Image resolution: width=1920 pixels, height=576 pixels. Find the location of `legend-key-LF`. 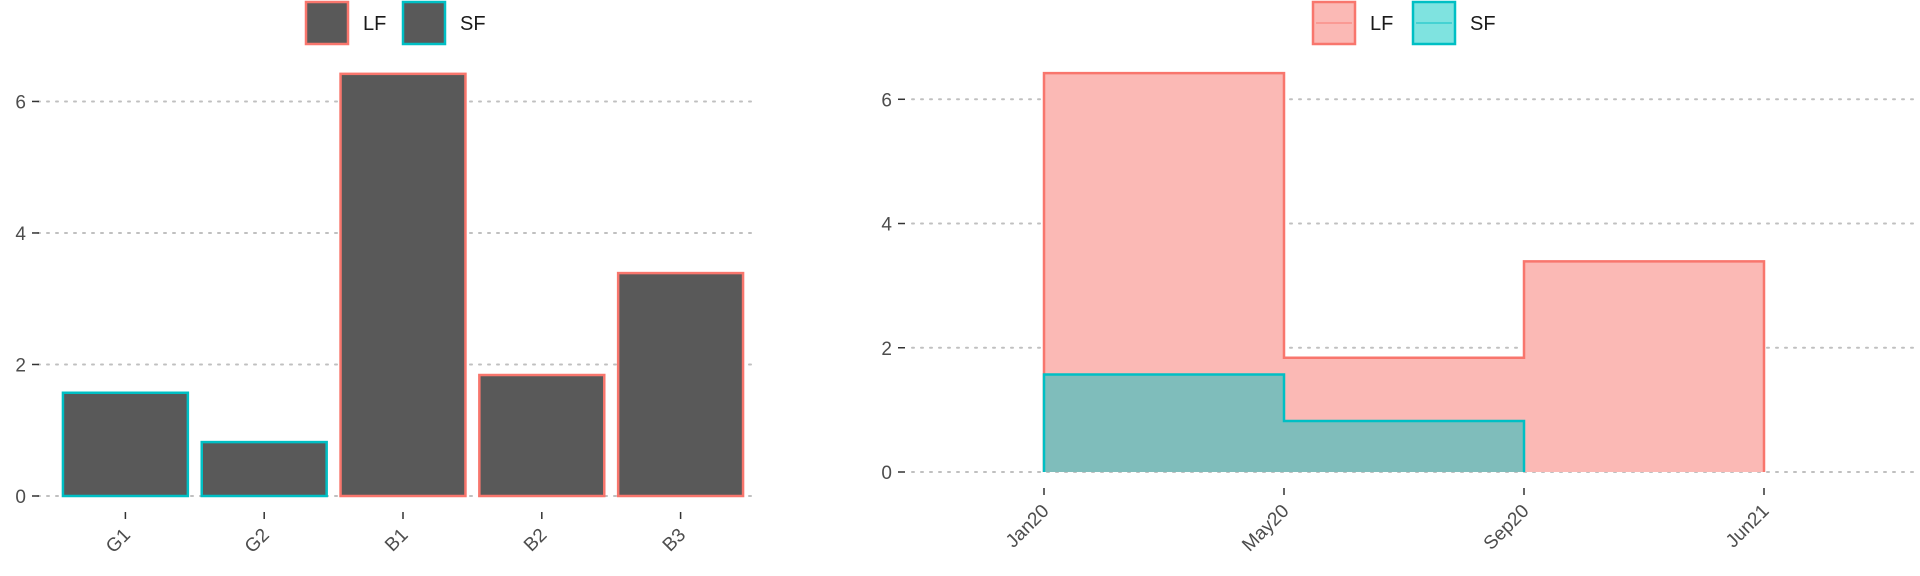

legend-key-LF is located at coordinates (327, 23).